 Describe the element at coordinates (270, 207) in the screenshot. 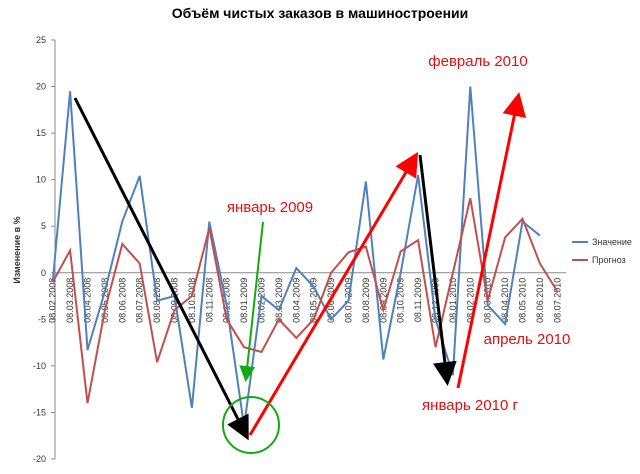

I see `annotation: январь 2009` at that location.